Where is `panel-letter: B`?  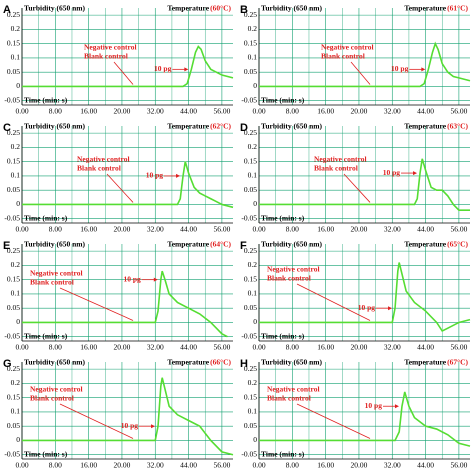 panel-letter: B is located at coordinates (244, 10).